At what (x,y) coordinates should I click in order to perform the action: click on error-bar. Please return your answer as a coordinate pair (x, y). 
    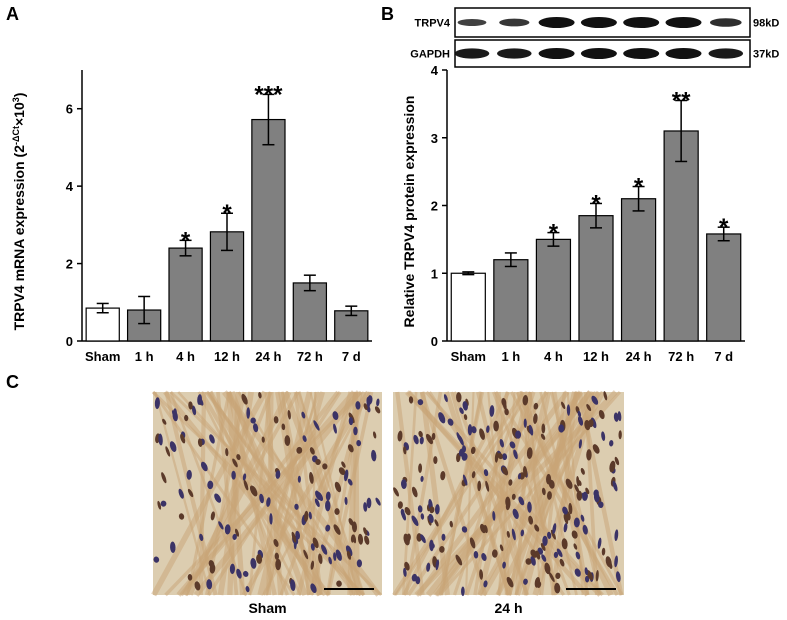
    Looking at the image, I should click on (510, 260).